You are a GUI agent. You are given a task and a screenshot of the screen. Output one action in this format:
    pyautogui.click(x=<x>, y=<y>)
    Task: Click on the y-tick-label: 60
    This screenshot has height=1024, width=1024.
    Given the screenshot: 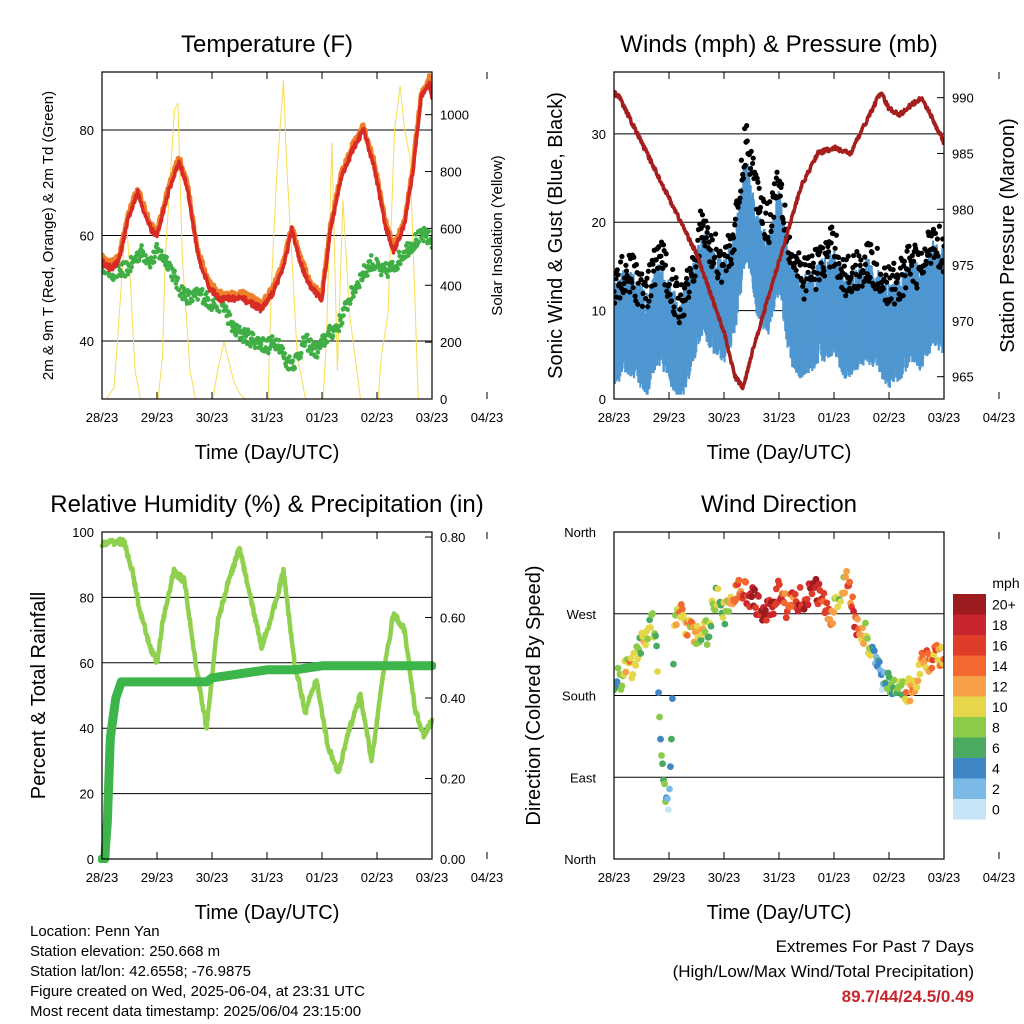 What is the action you would take?
    pyautogui.click(x=87, y=663)
    